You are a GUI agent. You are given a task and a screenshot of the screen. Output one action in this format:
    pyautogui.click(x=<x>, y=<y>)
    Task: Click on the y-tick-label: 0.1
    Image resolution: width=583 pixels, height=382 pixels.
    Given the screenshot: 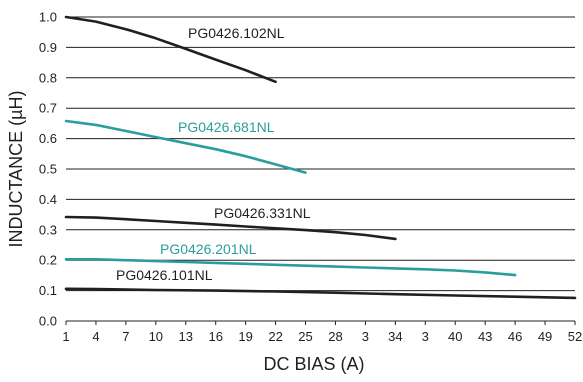 What is the action you would take?
    pyautogui.click(x=48, y=290)
    